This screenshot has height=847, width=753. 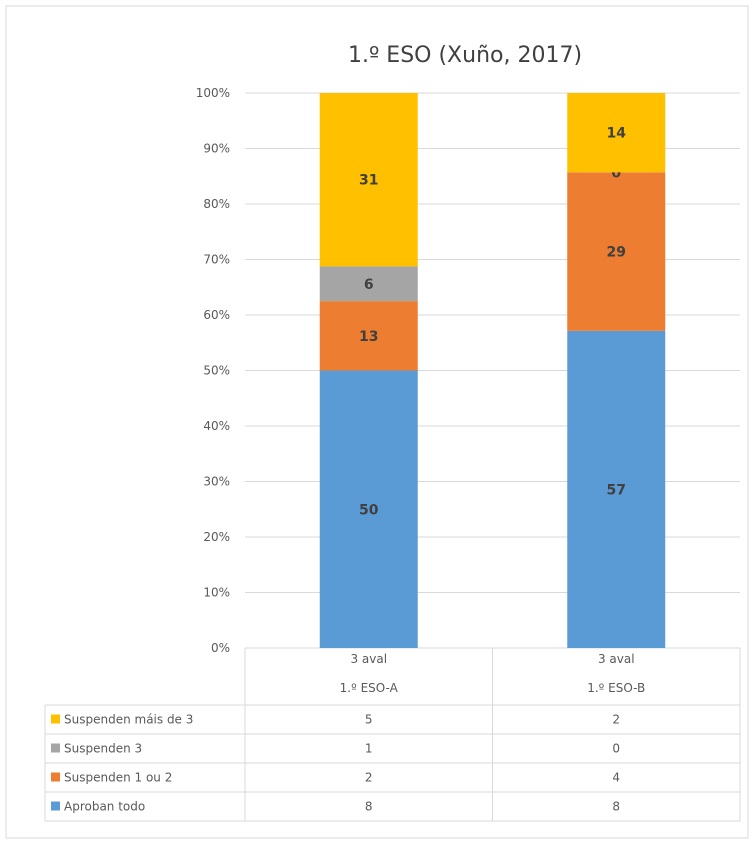 What do you see at coordinates (216, 315) in the screenshot?
I see `y-tick-label: 60%` at bounding box center [216, 315].